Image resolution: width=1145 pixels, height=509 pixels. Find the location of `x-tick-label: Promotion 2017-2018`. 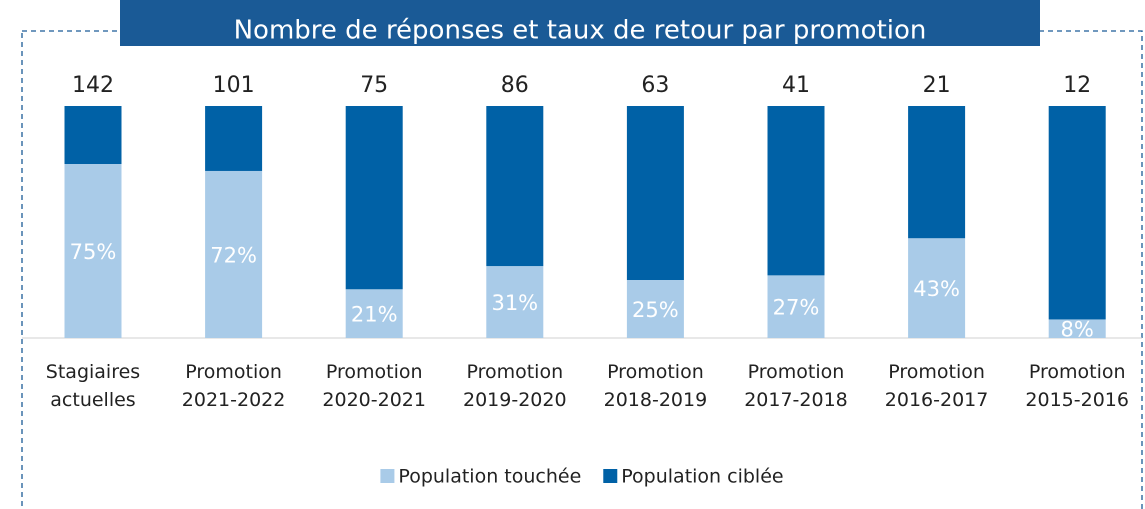

x-tick-label: Promotion 2017-2018 is located at coordinates (796, 386).